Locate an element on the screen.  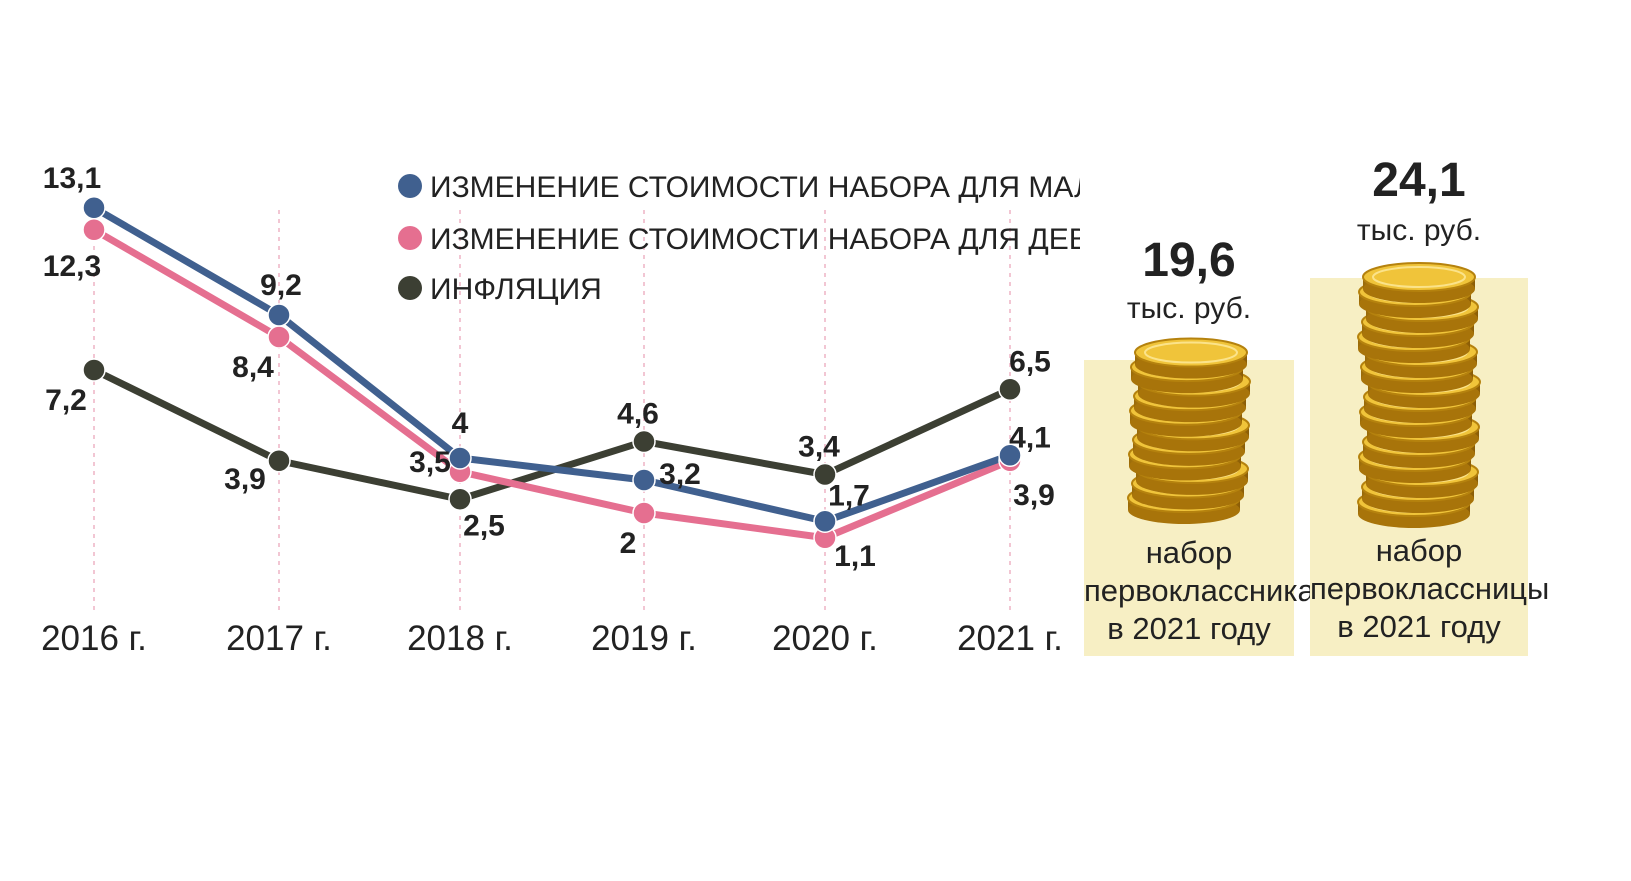
data-label: 13,1 is located at coordinates (72, 178).